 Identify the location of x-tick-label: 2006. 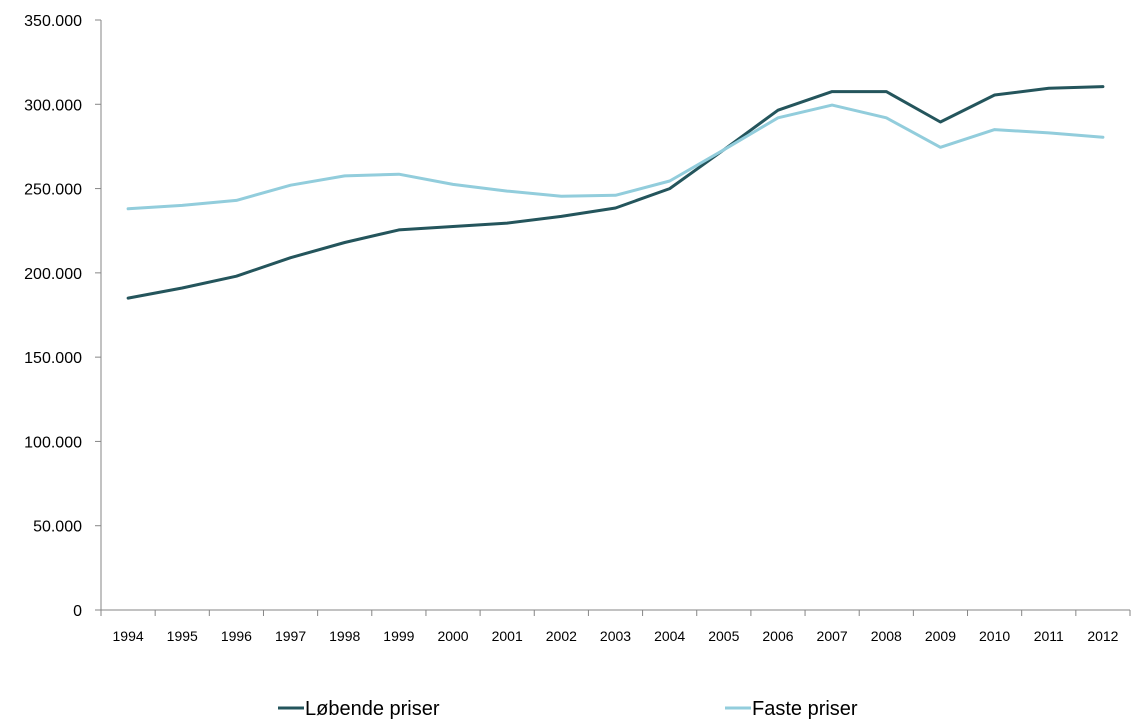
(777, 636).